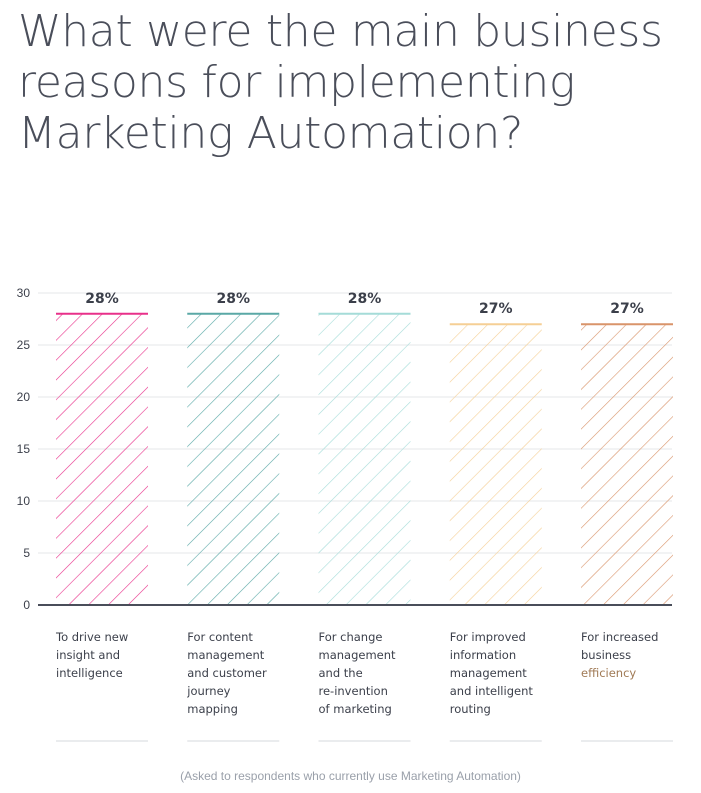  What do you see at coordinates (208, 691) in the screenshot?
I see `category-label-line: journey` at bounding box center [208, 691].